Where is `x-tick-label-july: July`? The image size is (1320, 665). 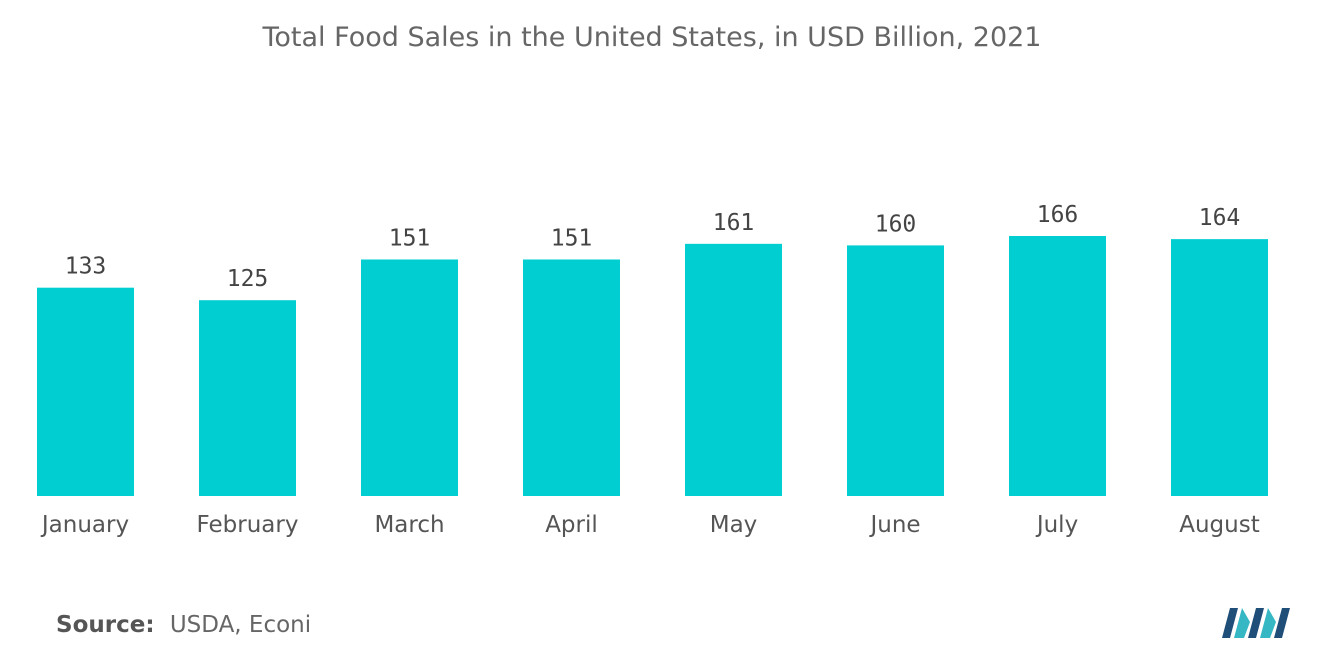
x-tick-label-july: July is located at coordinates (1056, 525).